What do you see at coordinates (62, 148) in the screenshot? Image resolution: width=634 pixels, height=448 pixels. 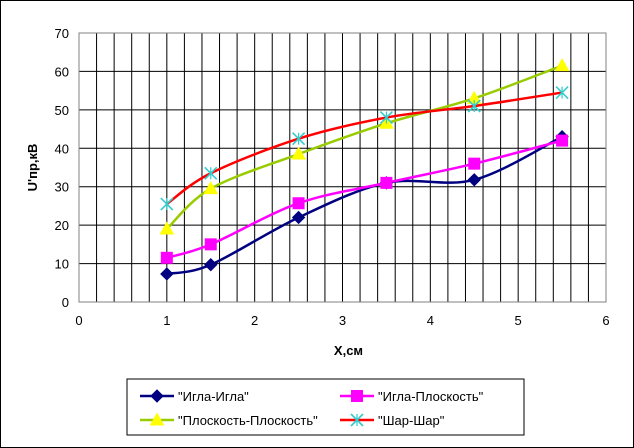 I see `y-tick-label: 40` at bounding box center [62, 148].